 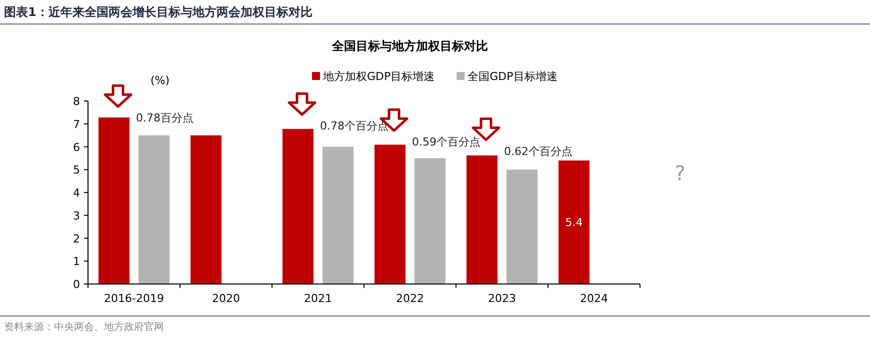 What do you see at coordinates (76, 101) in the screenshot?
I see `y-tick-label: 8` at bounding box center [76, 101].